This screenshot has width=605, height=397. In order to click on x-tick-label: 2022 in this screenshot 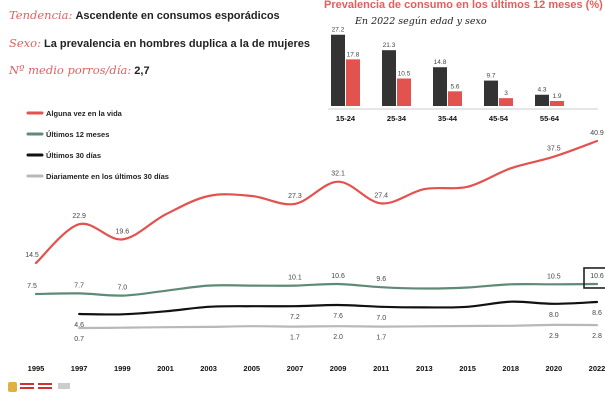, I will do `click(597, 368)`.